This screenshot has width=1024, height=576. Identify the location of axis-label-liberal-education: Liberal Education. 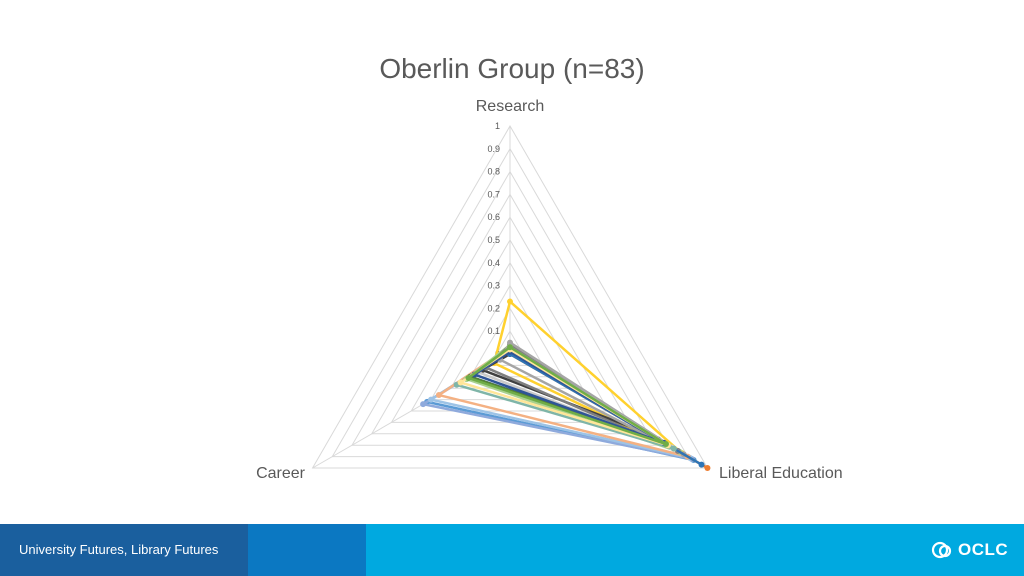
(781, 473).